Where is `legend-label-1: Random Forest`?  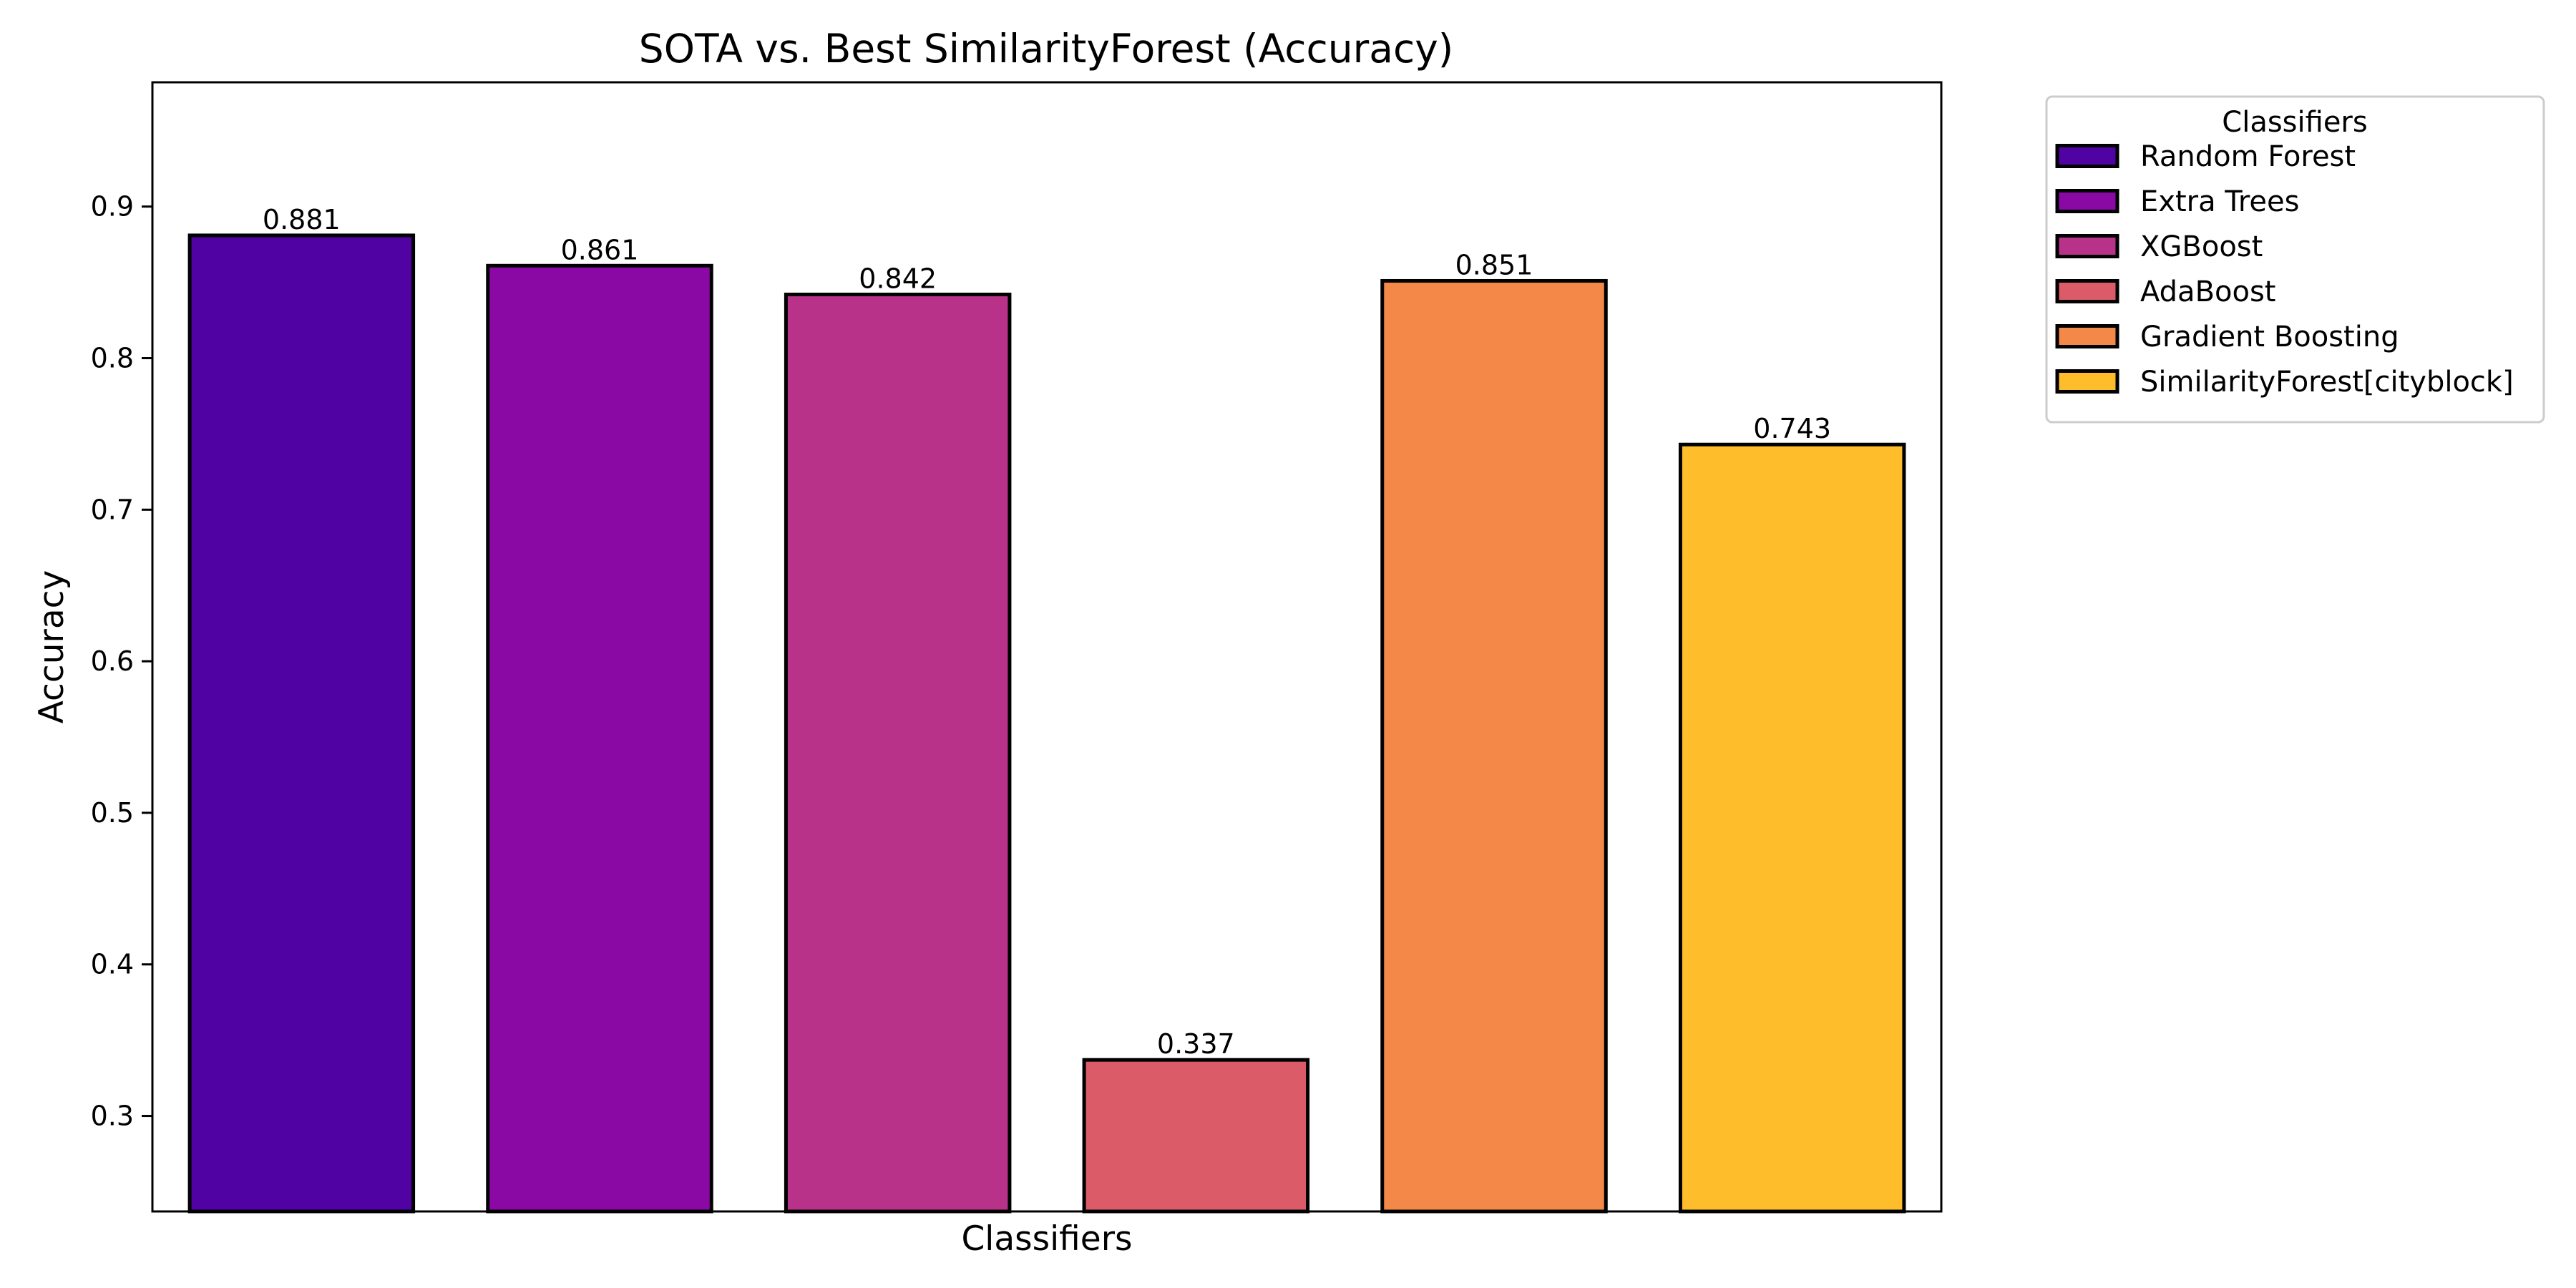 legend-label-1: Random Forest is located at coordinates (2248, 156).